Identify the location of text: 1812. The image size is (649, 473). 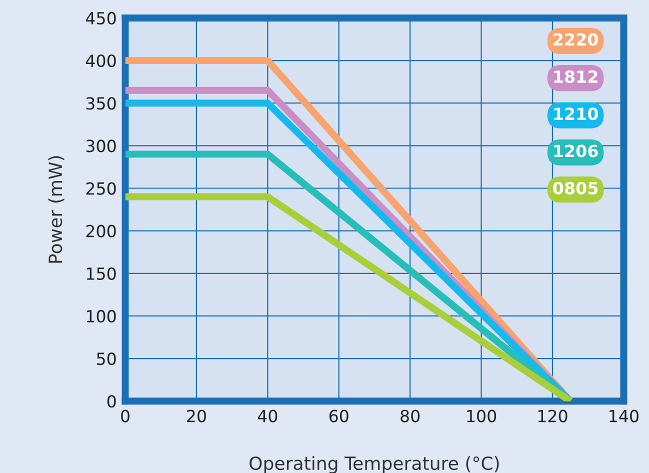
(576, 76).